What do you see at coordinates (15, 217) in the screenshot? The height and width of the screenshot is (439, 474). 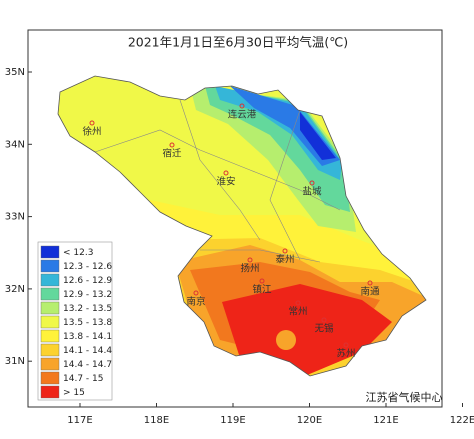 I see `y-tick-label: 33N` at bounding box center [15, 217].